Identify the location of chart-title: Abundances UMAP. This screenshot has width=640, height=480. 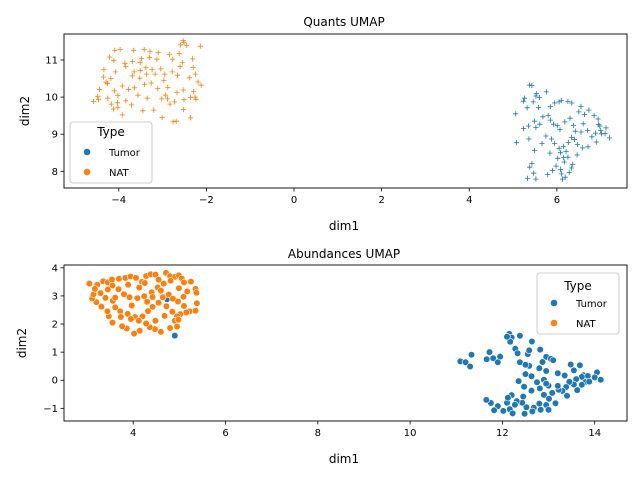
(344, 254).